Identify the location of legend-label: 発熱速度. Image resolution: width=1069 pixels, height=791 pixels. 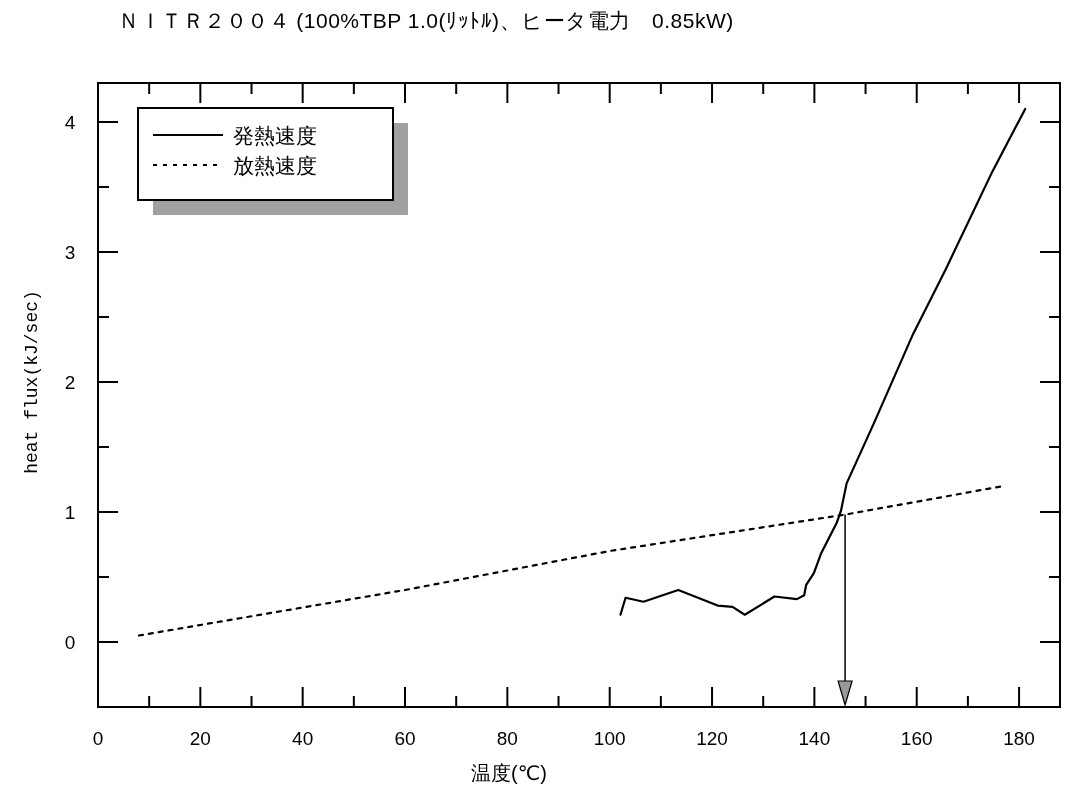
(275, 135).